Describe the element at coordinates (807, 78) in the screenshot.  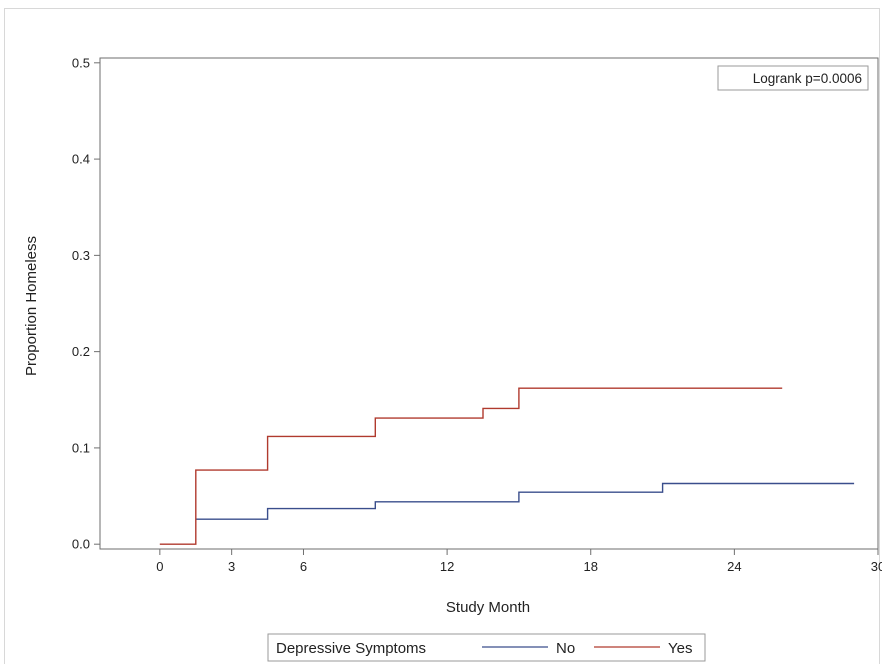
I see `logrank-annotation: Logrank p=0.0006` at that location.